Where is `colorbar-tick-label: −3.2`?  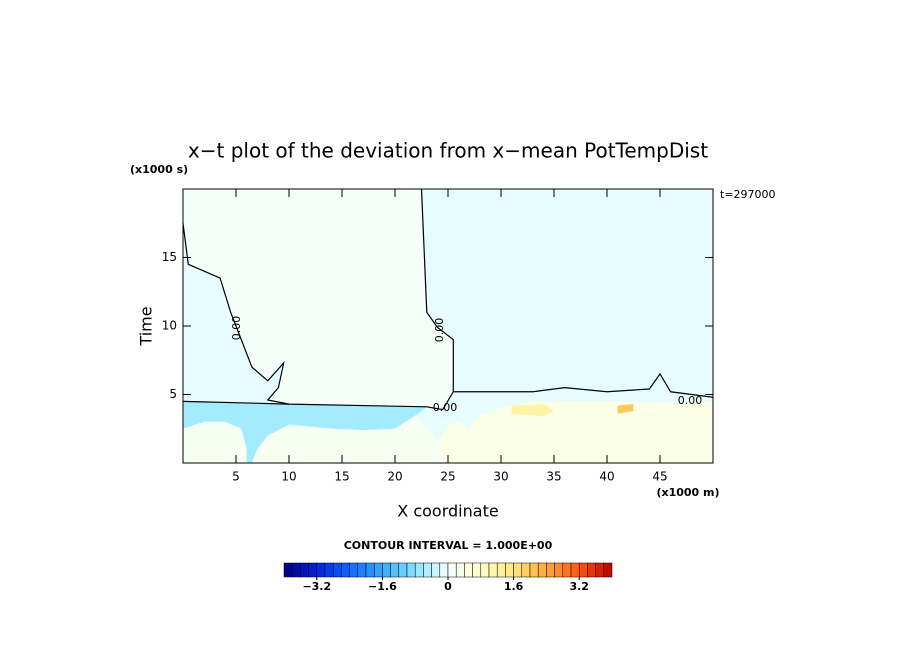
colorbar-tick-label: −3.2 is located at coordinates (316, 586).